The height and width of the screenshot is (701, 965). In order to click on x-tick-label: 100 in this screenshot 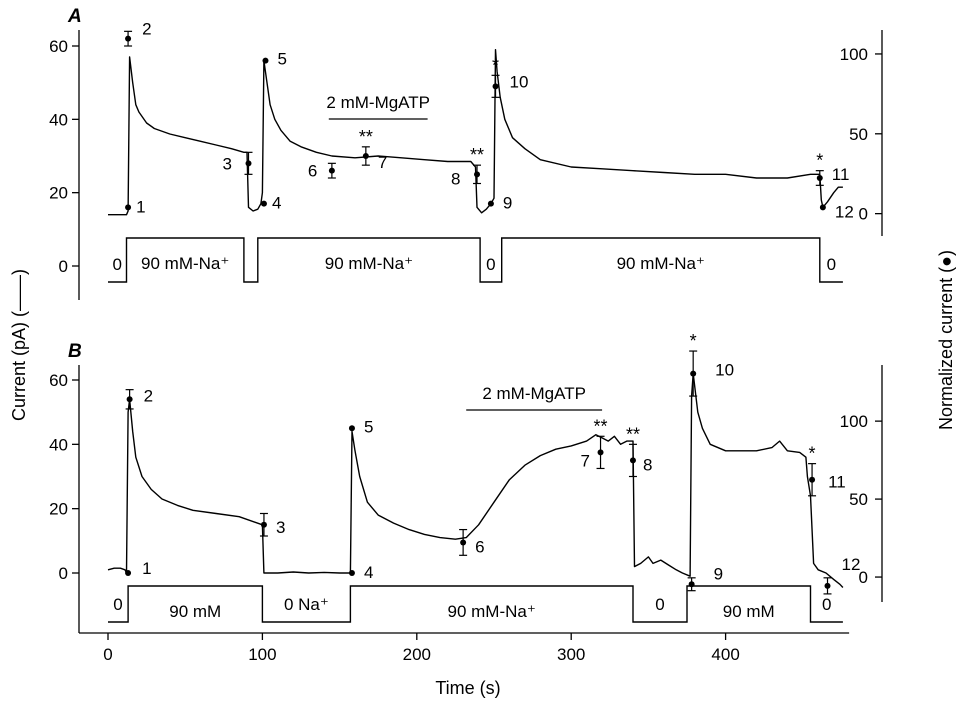, I will do `click(262, 654)`.